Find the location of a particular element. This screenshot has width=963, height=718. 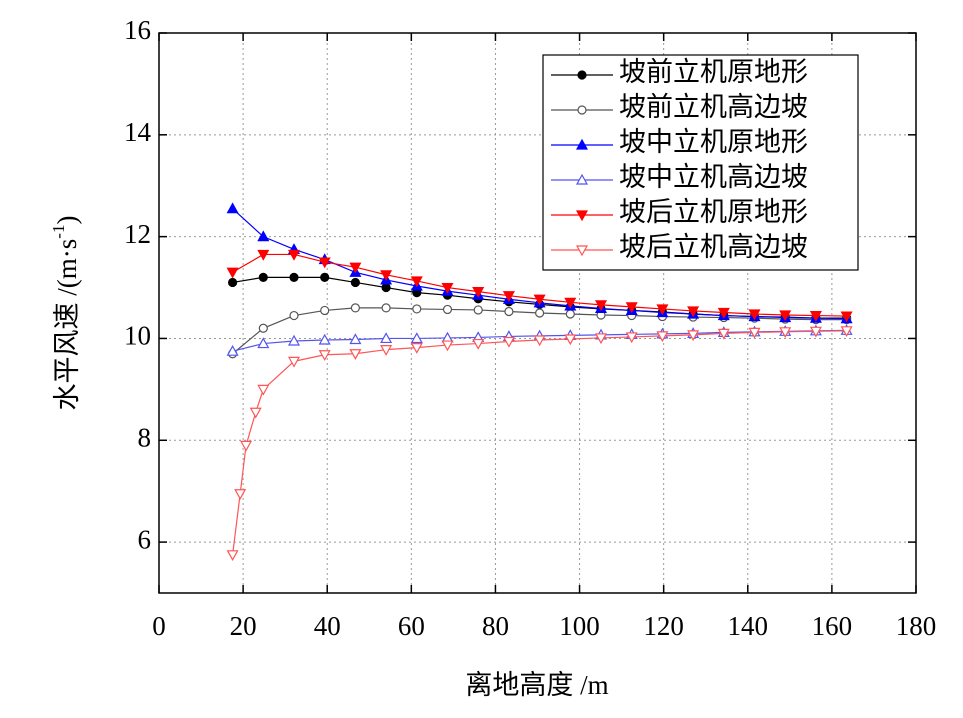

x-tick-label: 100 is located at coordinates (579, 626).